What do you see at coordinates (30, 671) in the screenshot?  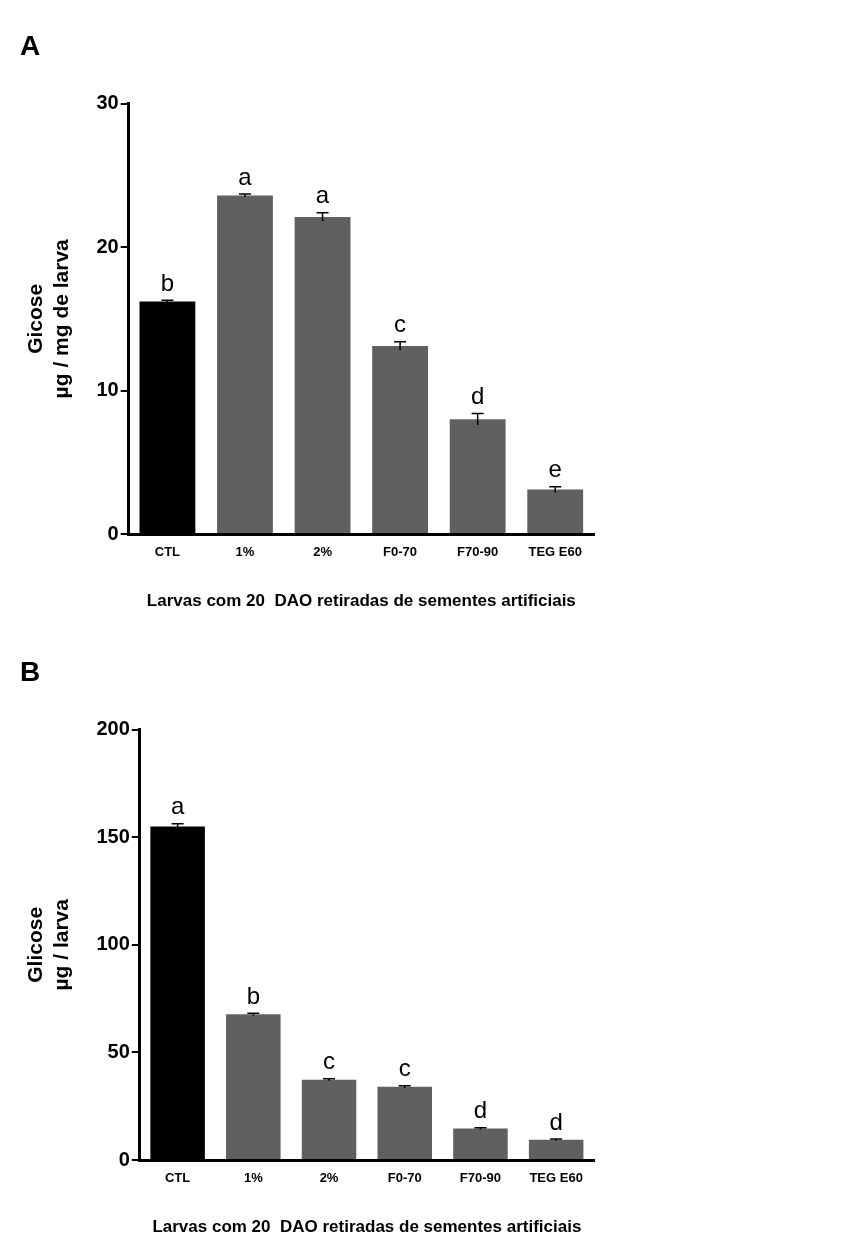 I see `chart-title: B` at bounding box center [30, 671].